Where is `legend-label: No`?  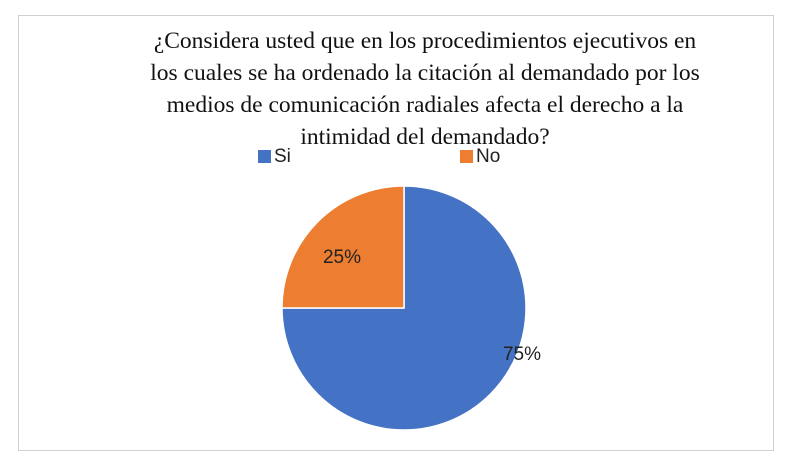
legend-label: No is located at coordinates (488, 156).